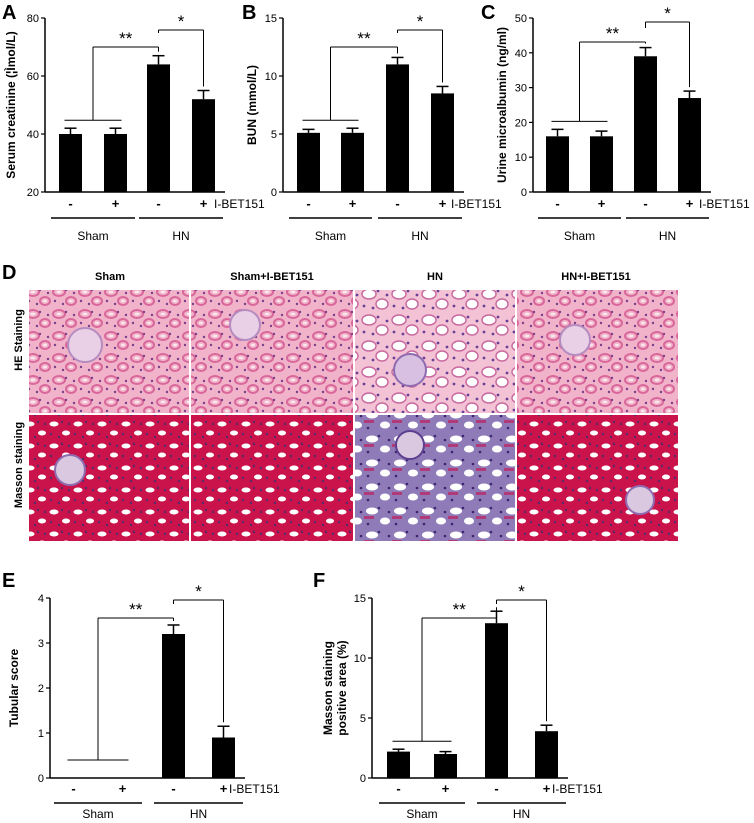 The height and width of the screenshot is (823, 754). I want to click on histology-title-sham: Sham, so click(110, 277).